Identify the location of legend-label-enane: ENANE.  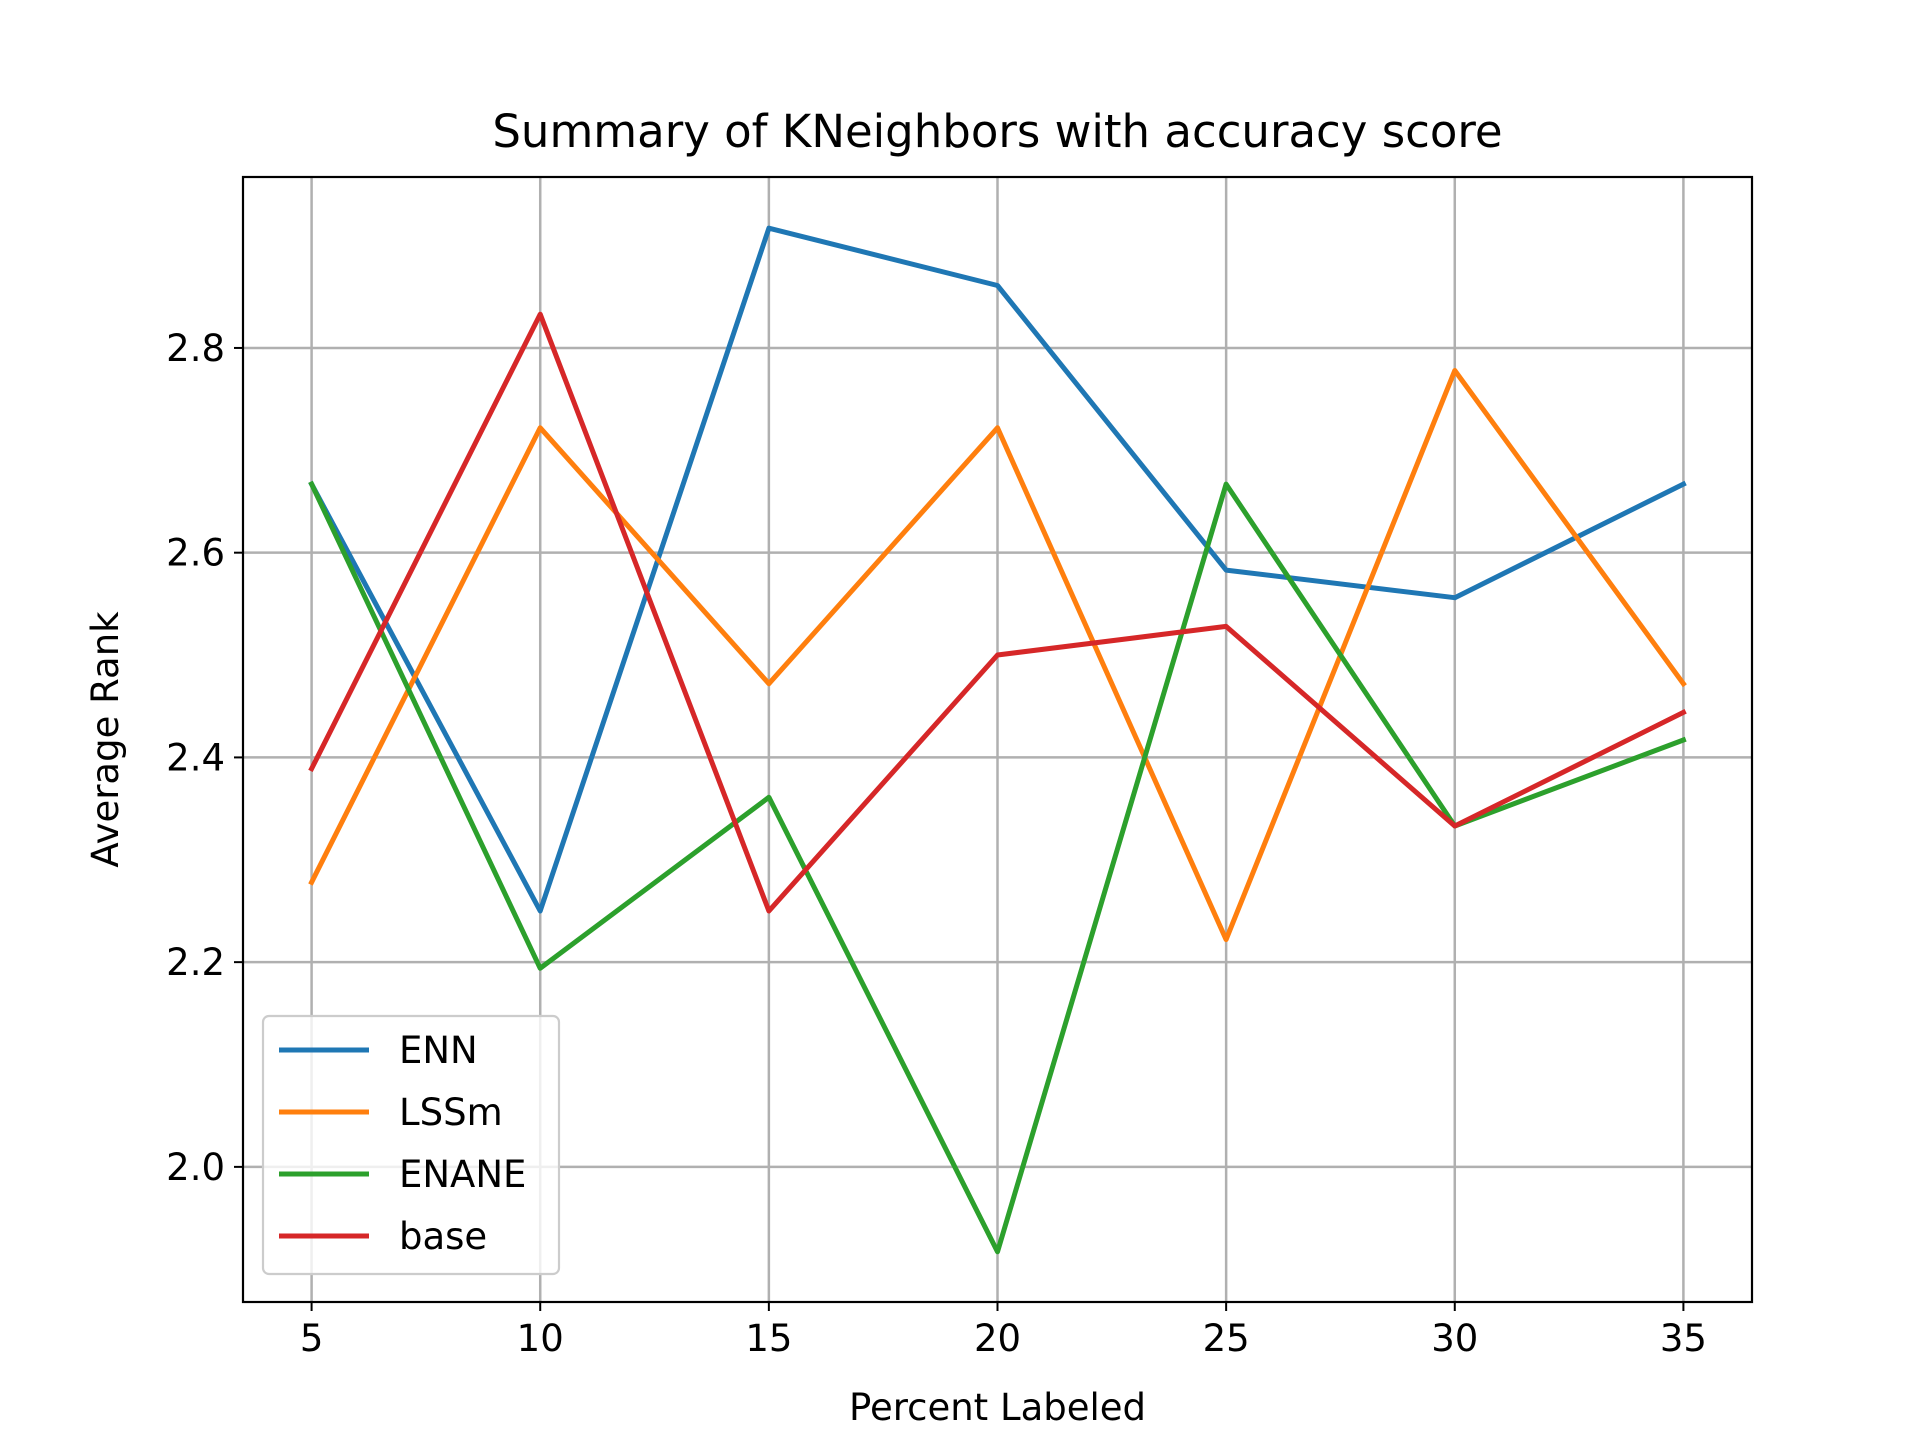
(462, 1174).